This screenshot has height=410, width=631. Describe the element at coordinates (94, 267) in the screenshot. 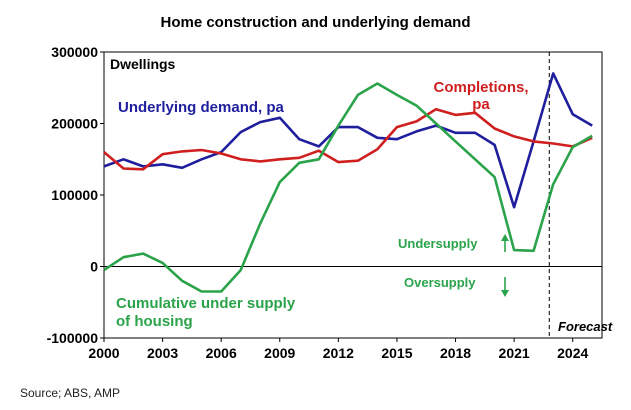

I see `y-tick-label: 0` at that location.